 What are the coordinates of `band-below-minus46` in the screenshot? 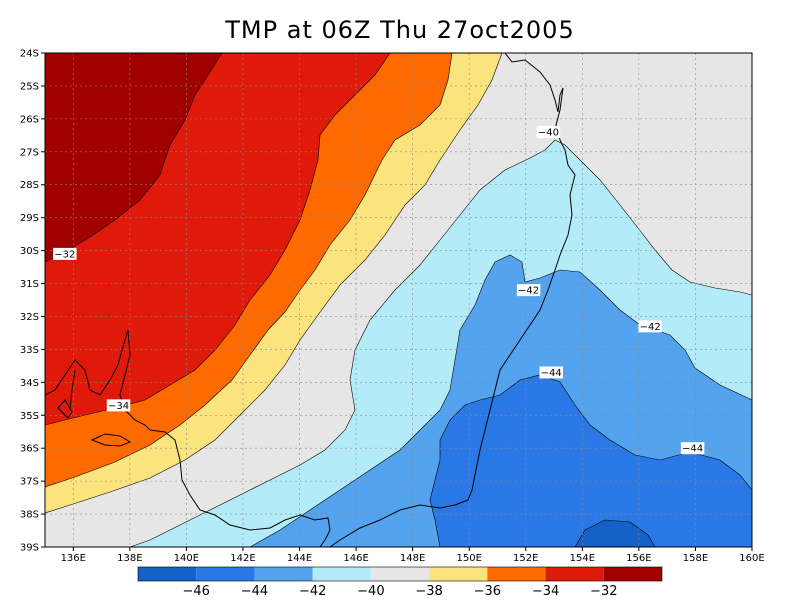 It's located at (615, 533).